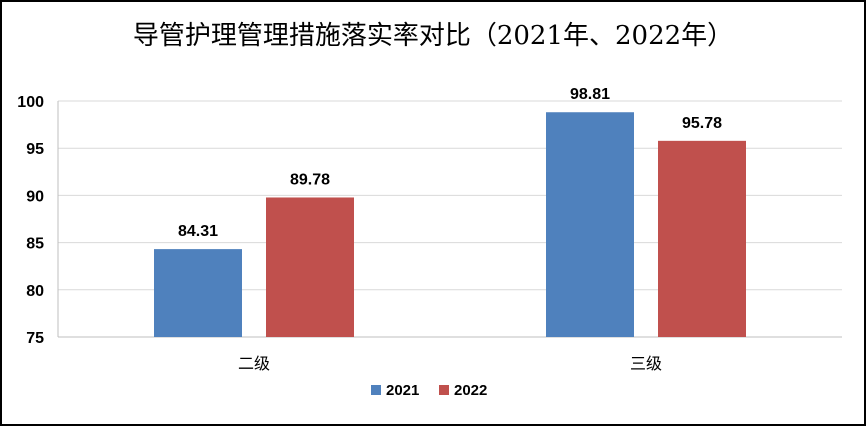 The height and width of the screenshot is (426, 866). What do you see at coordinates (35, 149) in the screenshot?
I see `y-tick-label: 95` at bounding box center [35, 149].